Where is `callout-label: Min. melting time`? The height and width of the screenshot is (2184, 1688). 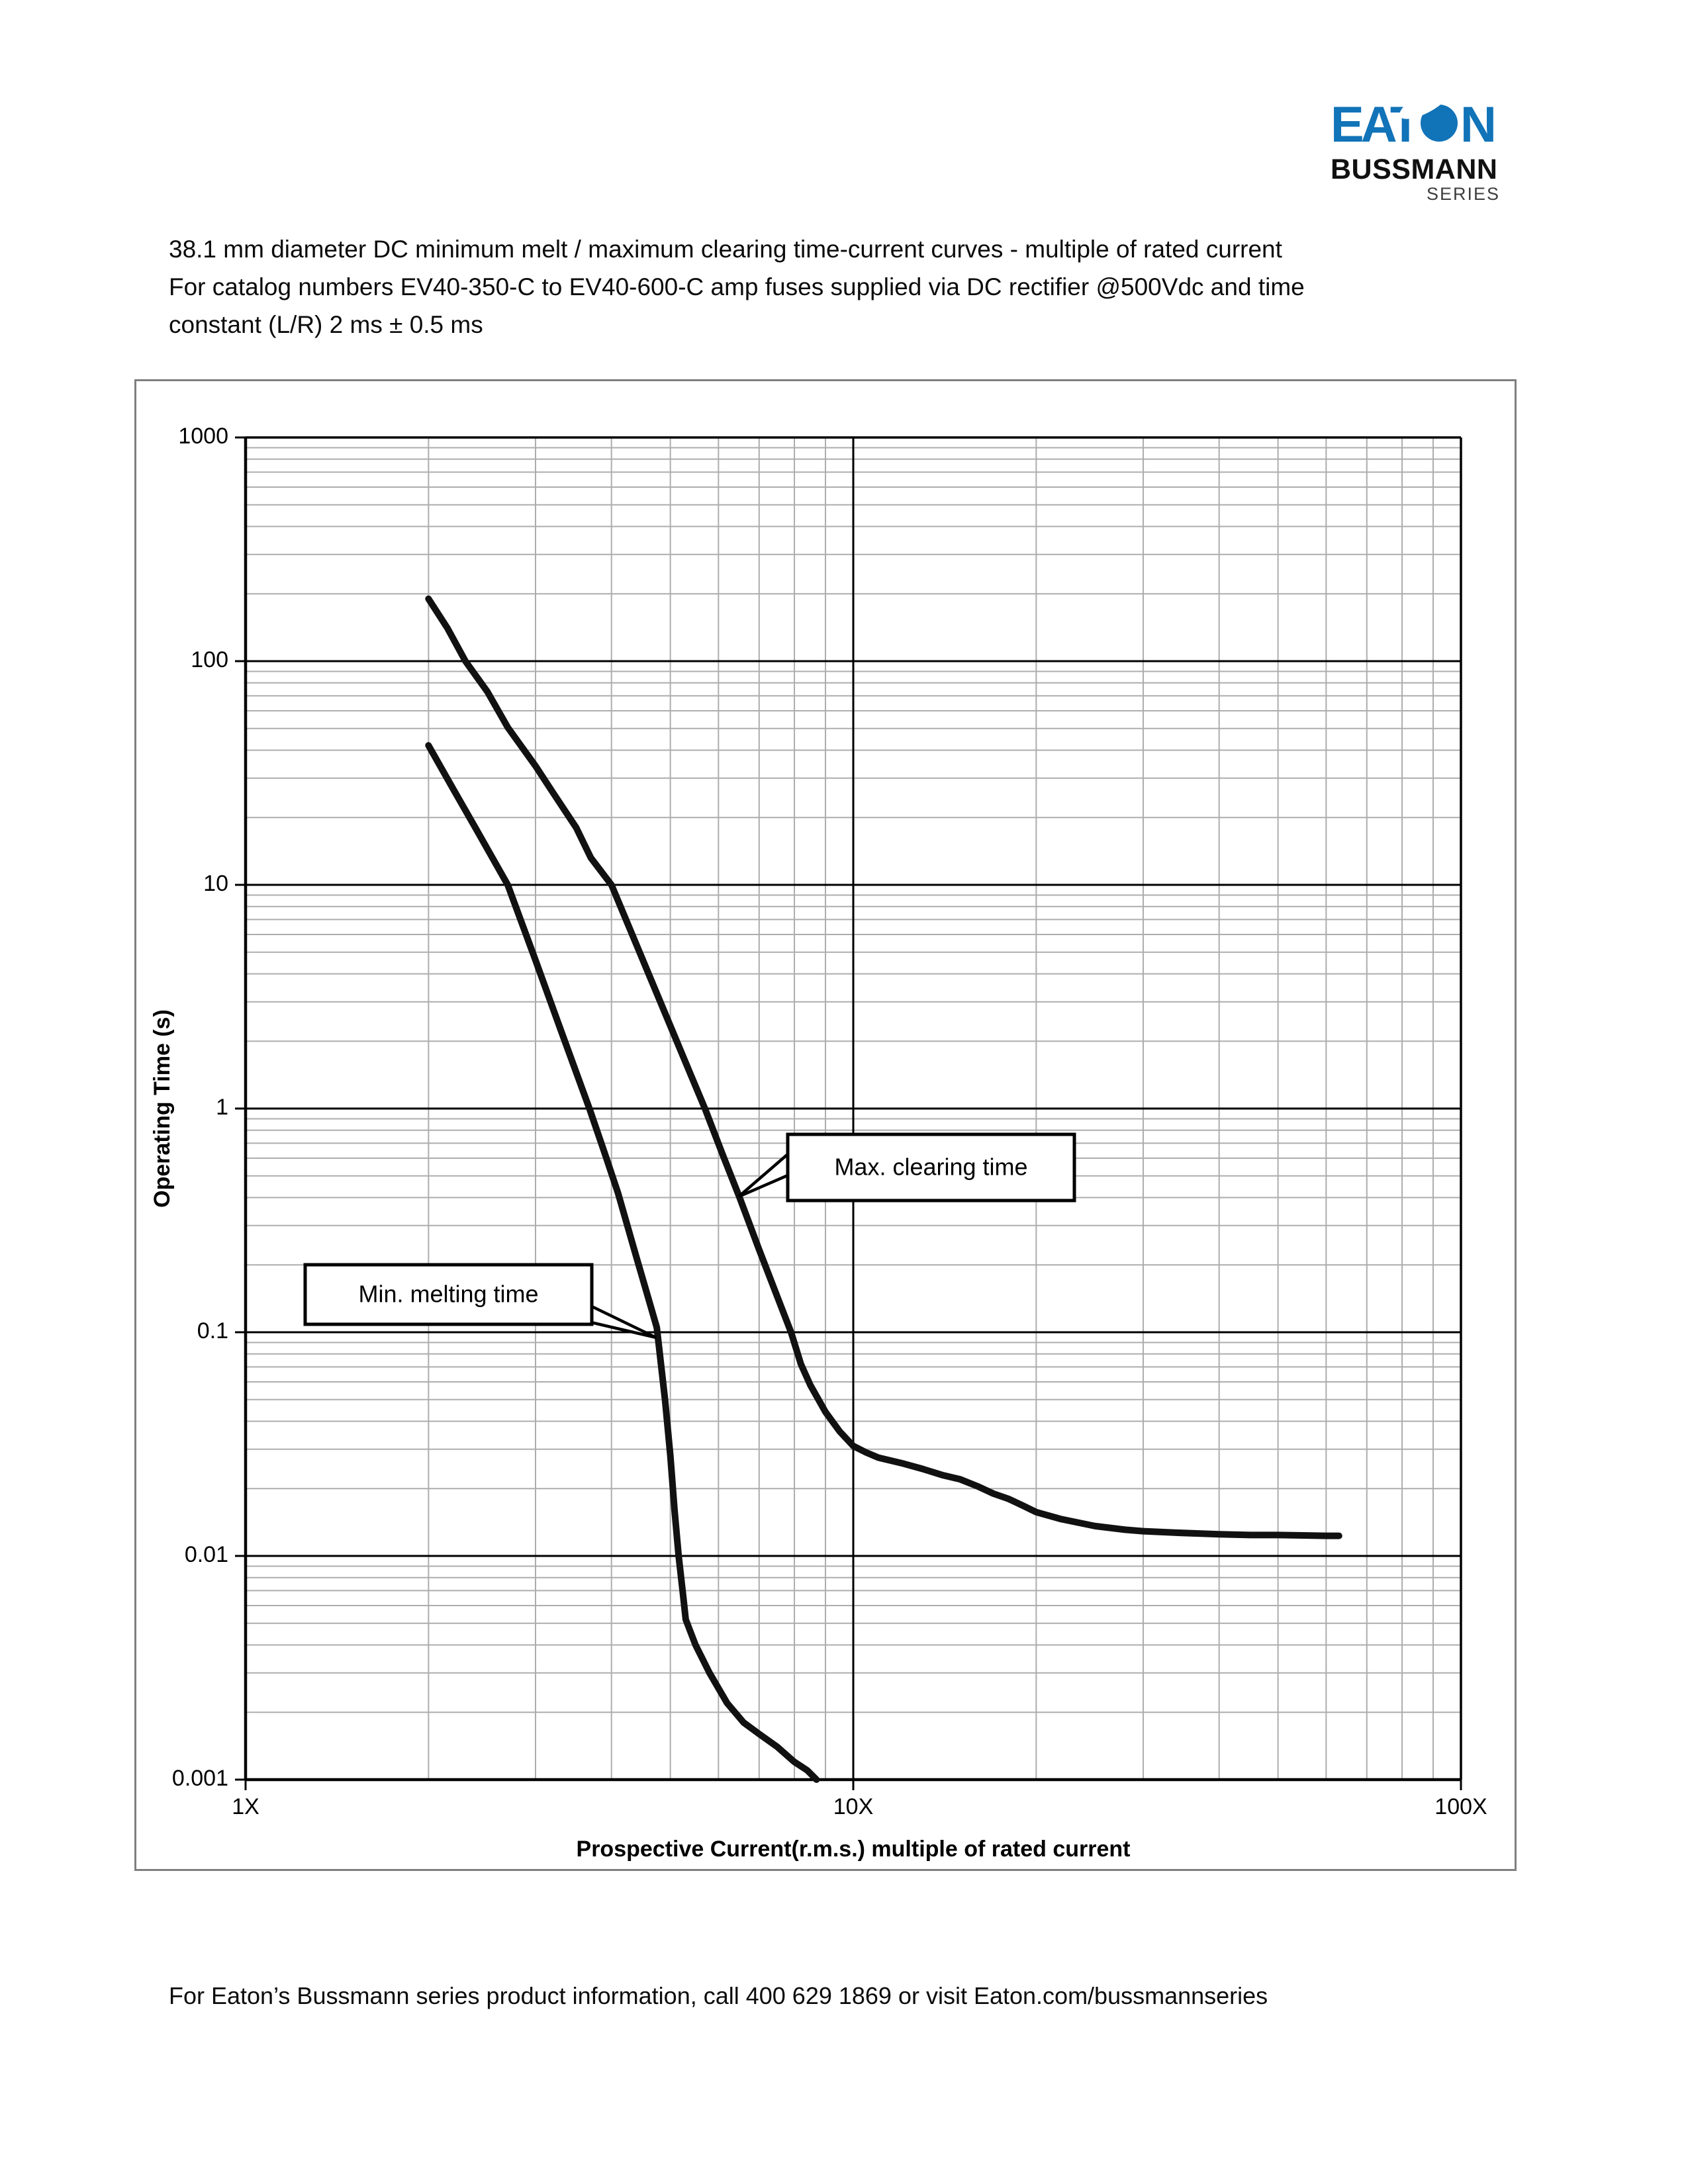
callout-label: Min. melting time is located at coordinates (448, 1294).